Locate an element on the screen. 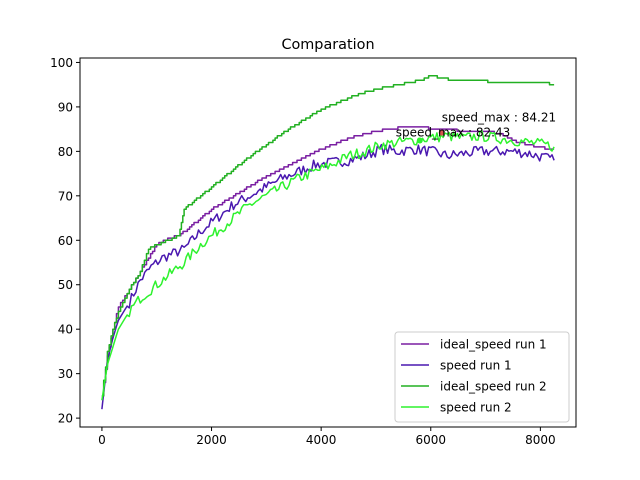  y-tick-label: 40 is located at coordinates (65, 330).